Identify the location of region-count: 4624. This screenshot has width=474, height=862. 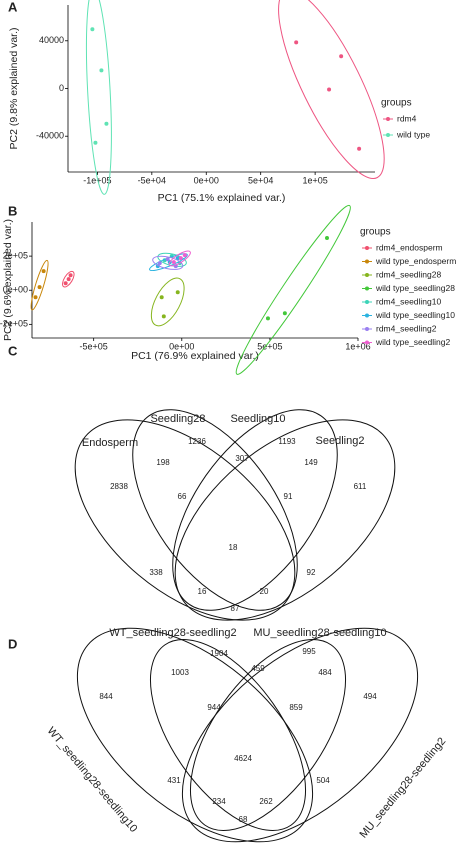
(243, 758).